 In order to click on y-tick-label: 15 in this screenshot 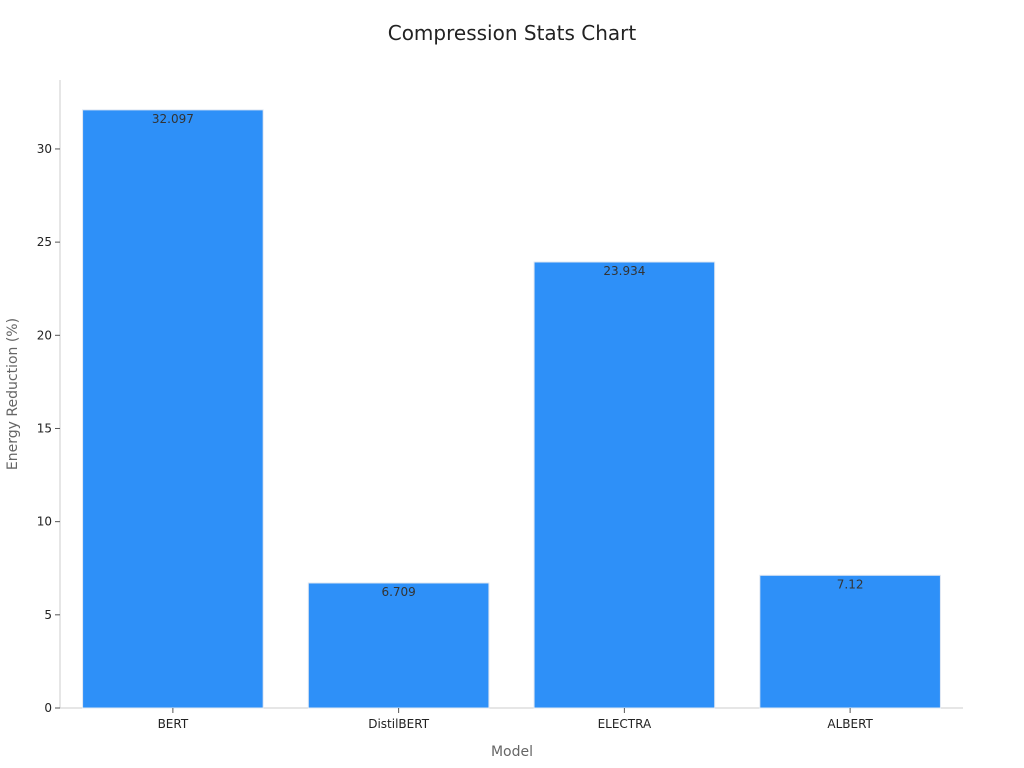, I will do `click(44, 428)`.